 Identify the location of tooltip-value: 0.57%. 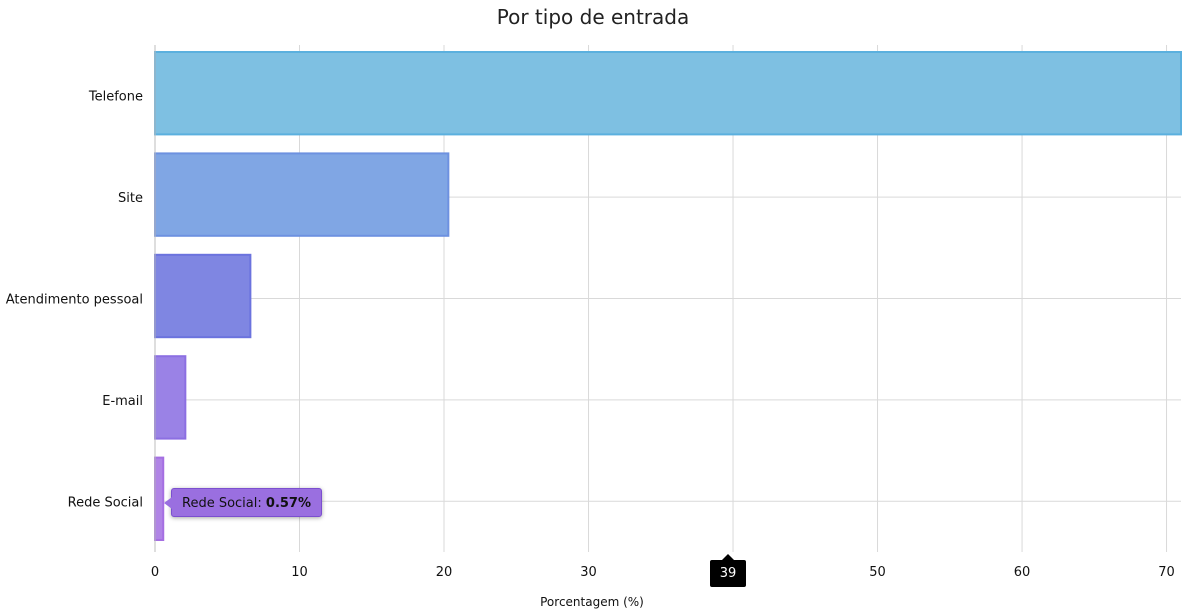
(288, 503).